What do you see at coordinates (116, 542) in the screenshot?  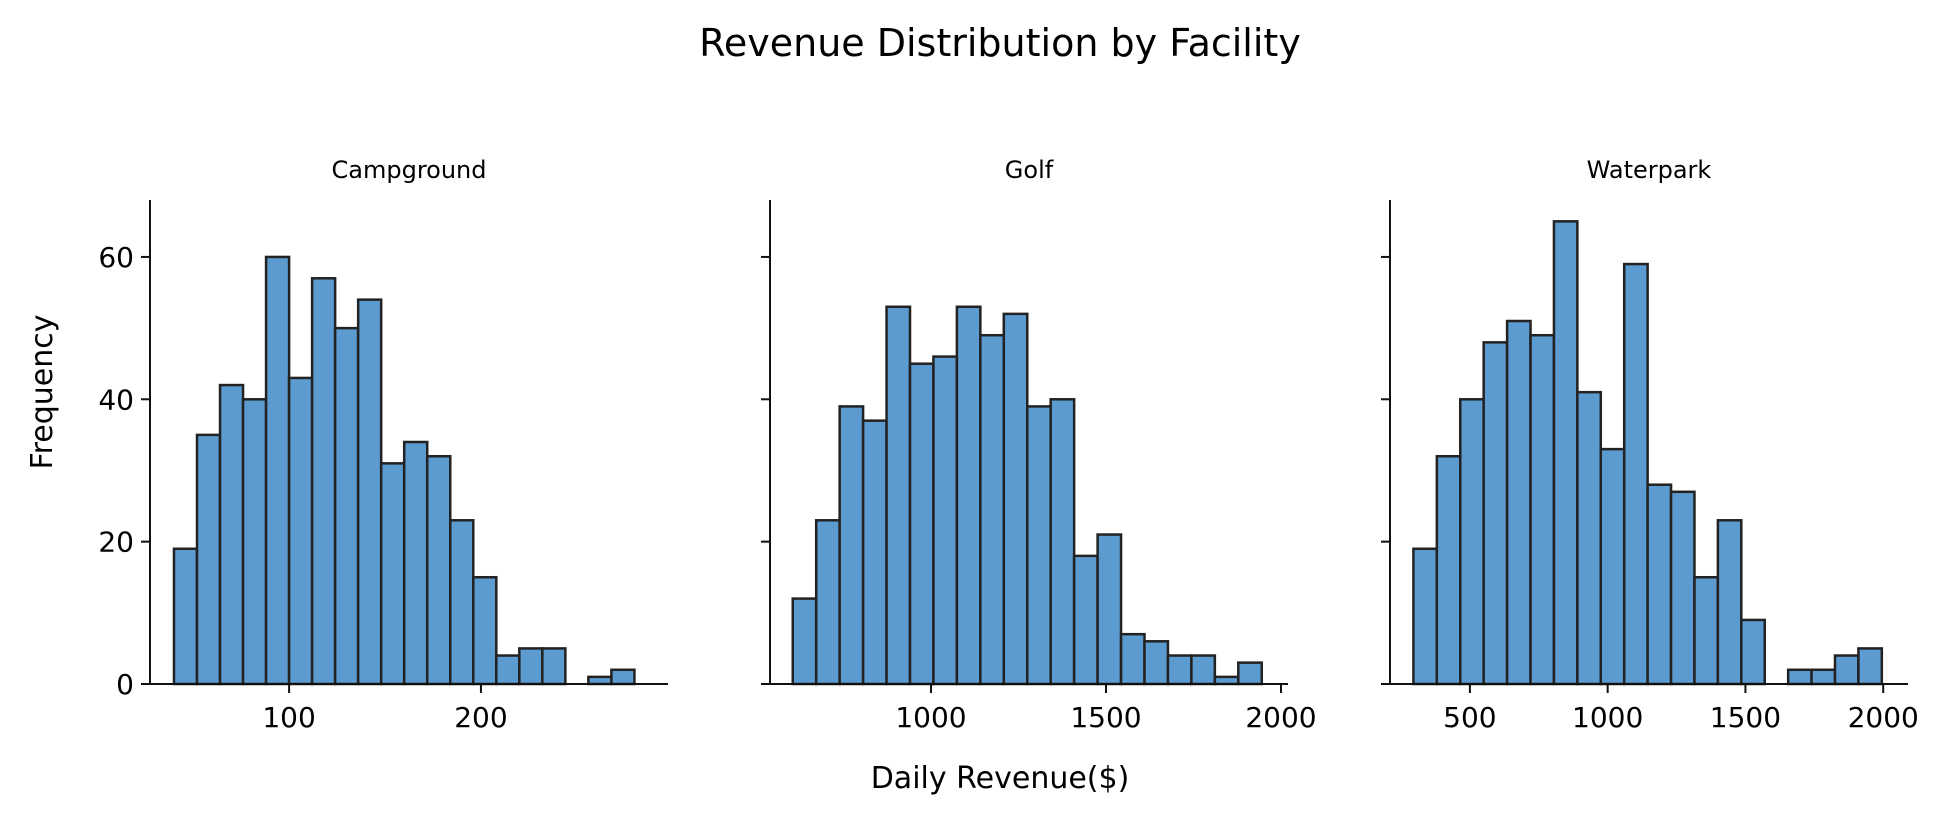 I see `y-tick-label: 20` at bounding box center [116, 542].